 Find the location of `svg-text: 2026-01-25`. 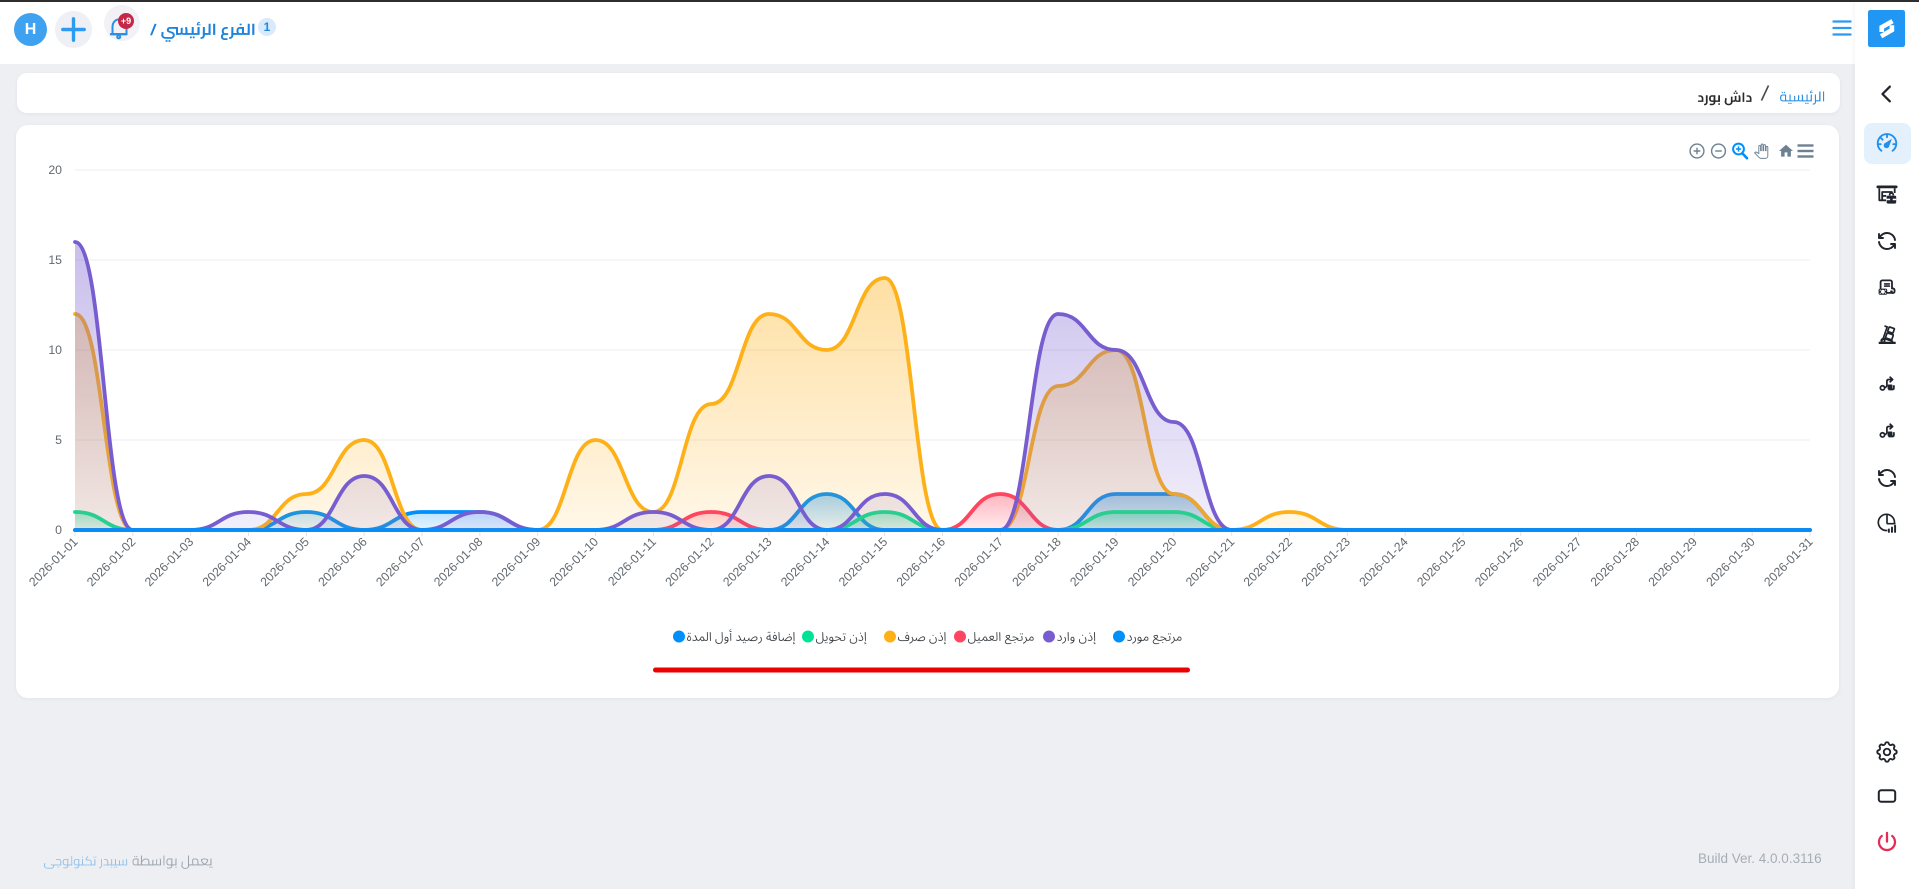

svg-text: 2026-01-25 is located at coordinates (1441, 562).